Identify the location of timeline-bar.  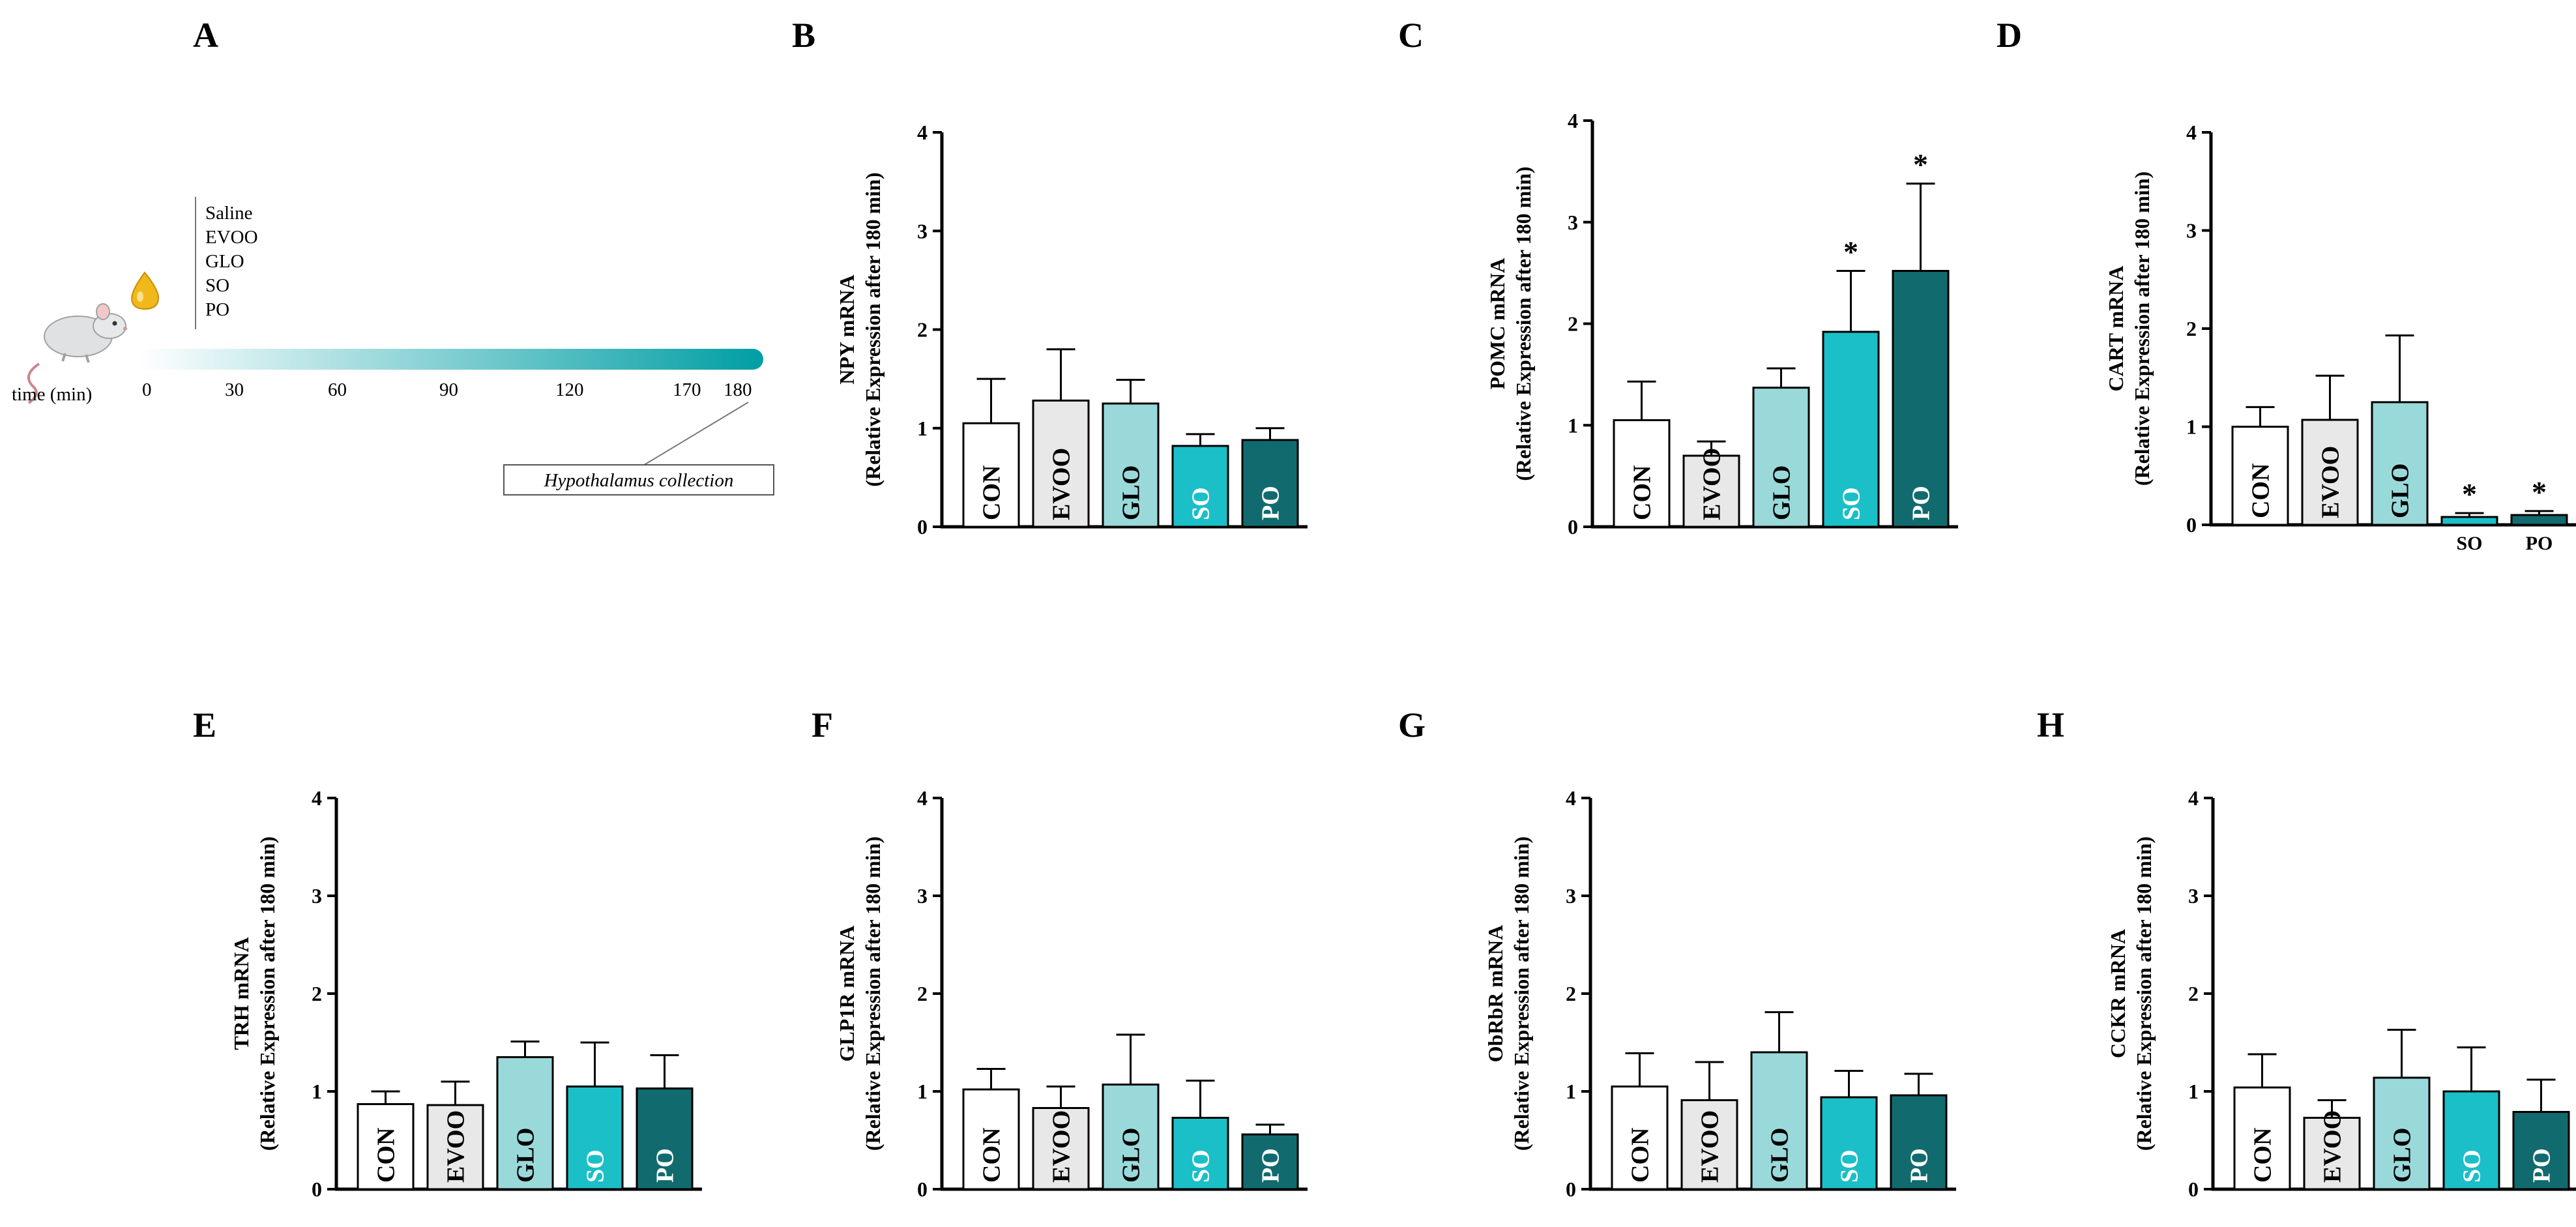
(451, 359).